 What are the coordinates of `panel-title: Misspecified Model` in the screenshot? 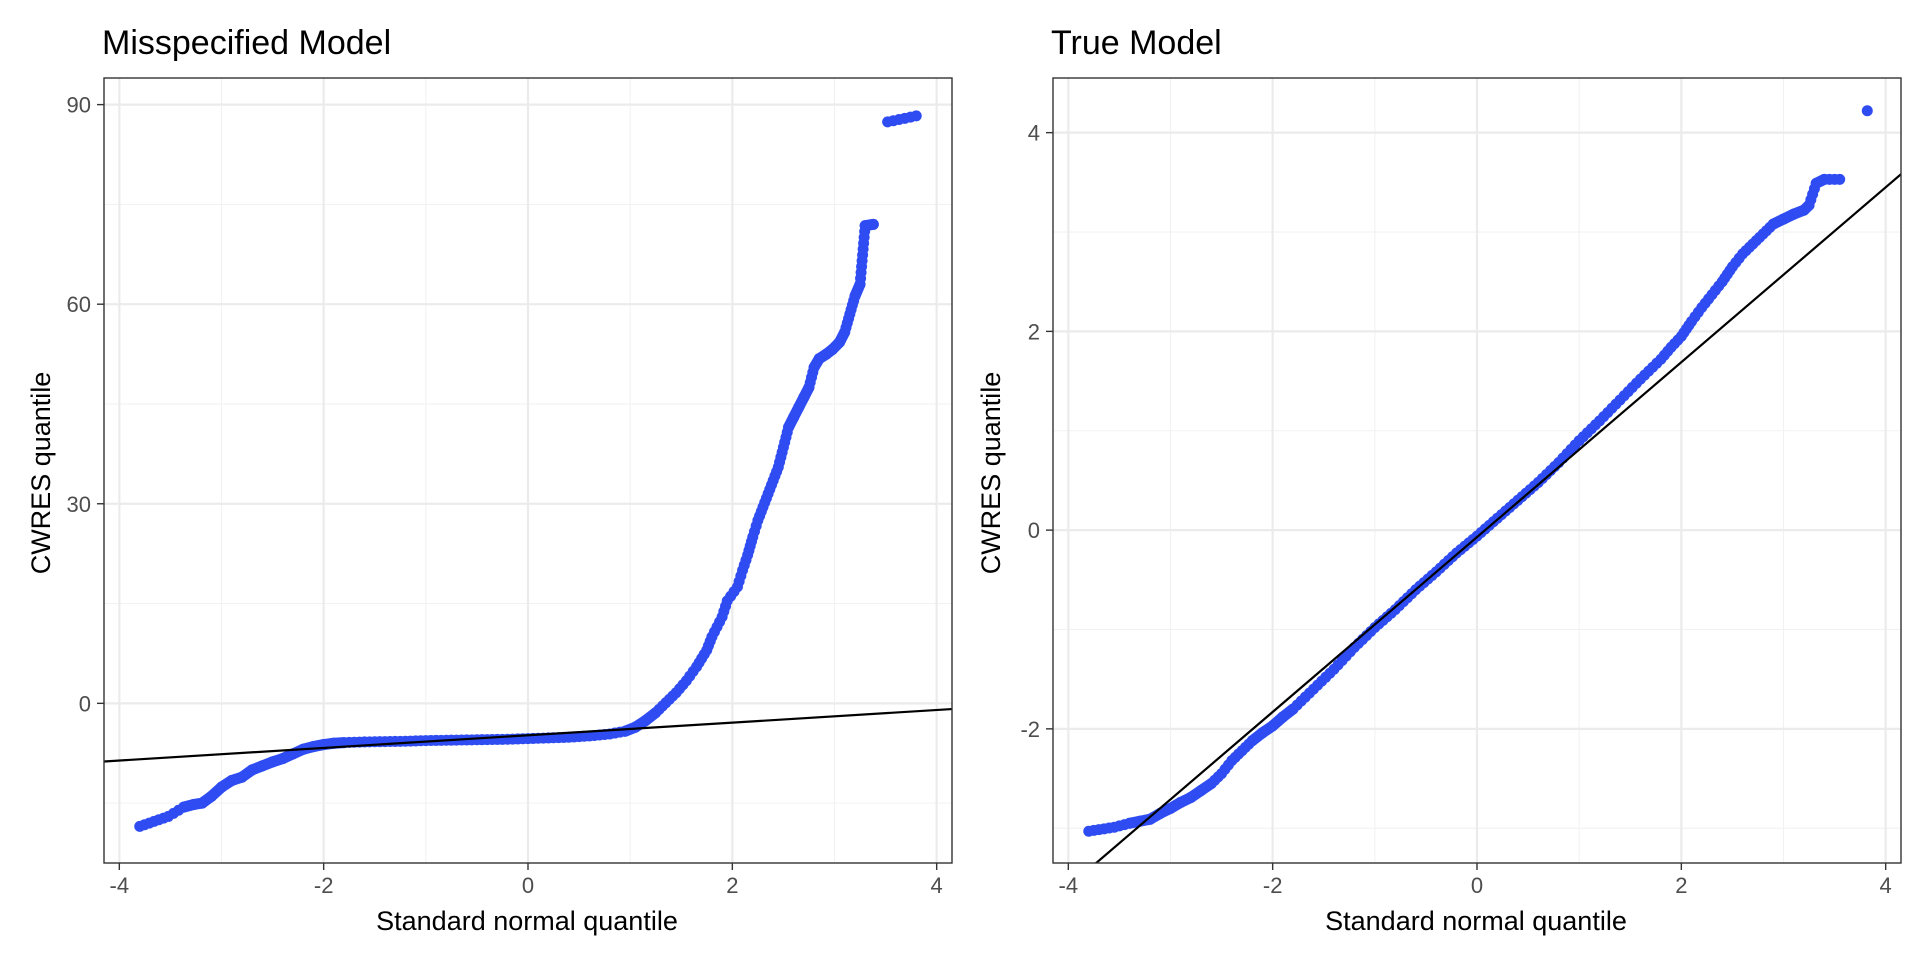 It's located at (246, 43).